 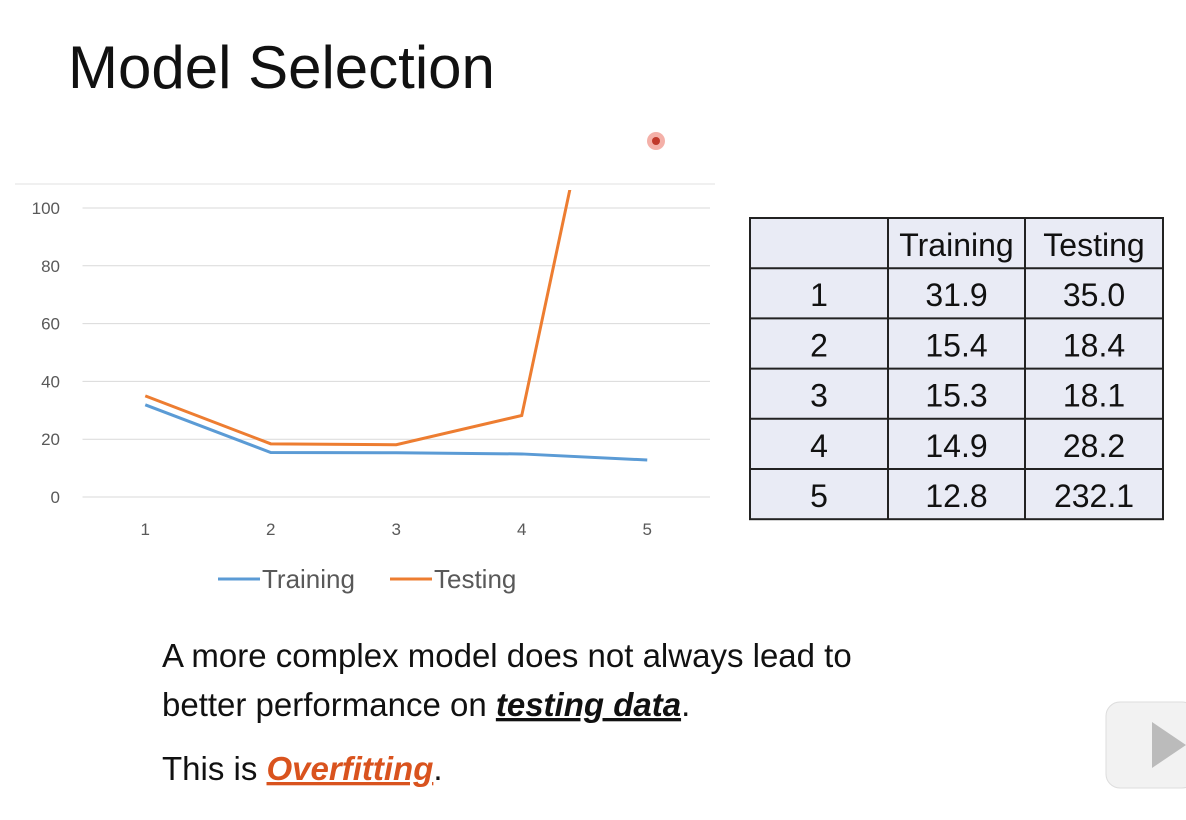 I want to click on note-text: This is, so click(x=214, y=768).